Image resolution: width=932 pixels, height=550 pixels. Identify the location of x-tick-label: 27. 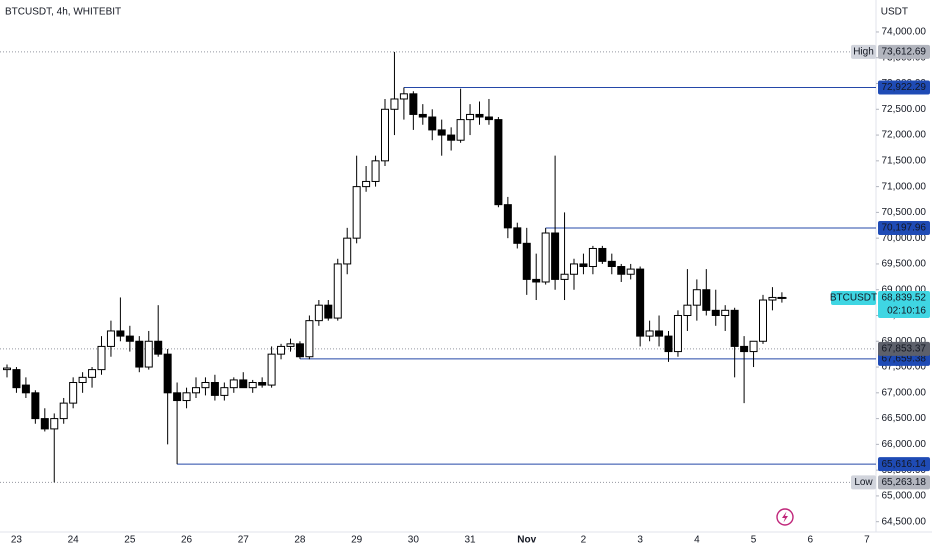
(244, 540).